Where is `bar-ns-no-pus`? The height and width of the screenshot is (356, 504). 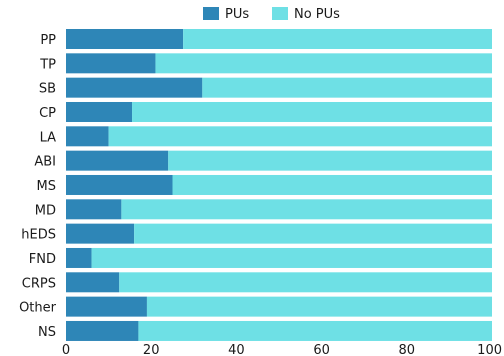
bar-ns-no-pus is located at coordinates (315, 330).